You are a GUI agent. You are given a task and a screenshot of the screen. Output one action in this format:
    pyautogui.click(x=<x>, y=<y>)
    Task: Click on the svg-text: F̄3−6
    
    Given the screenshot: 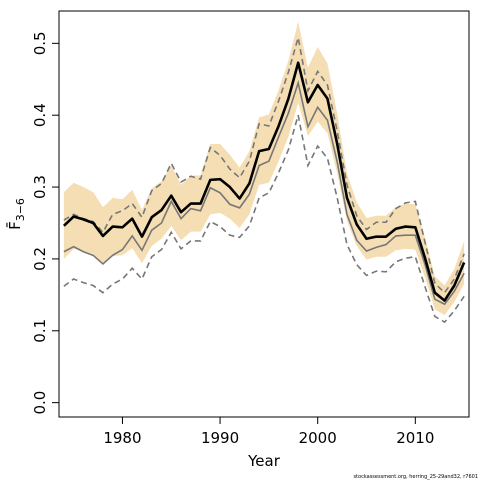 What is the action you would take?
    pyautogui.click(x=16, y=214)
    